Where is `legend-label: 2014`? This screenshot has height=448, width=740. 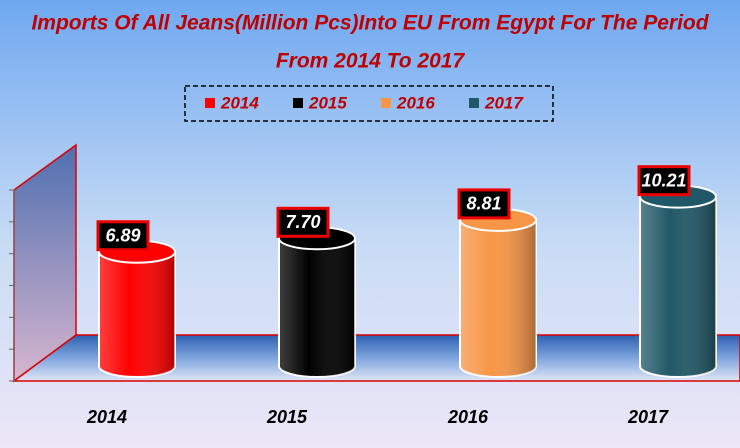 legend-label: 2014 is located at coordinates (239, 102).